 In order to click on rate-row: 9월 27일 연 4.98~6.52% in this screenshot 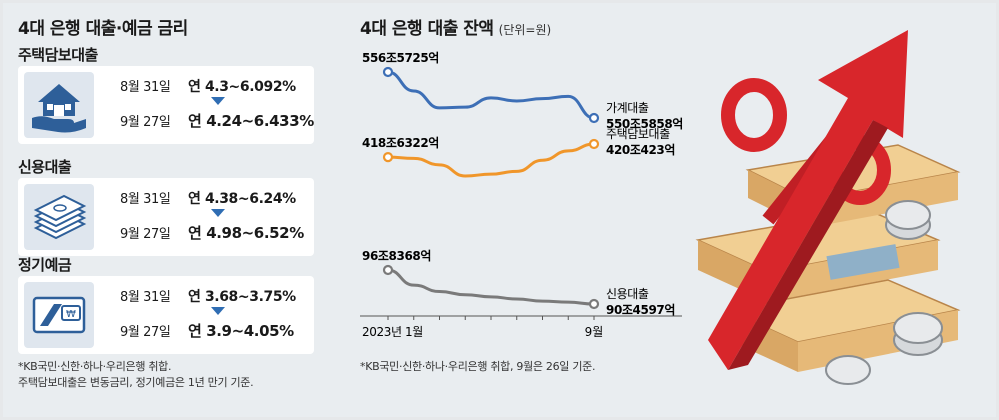, I will do `click(212, 232)`.